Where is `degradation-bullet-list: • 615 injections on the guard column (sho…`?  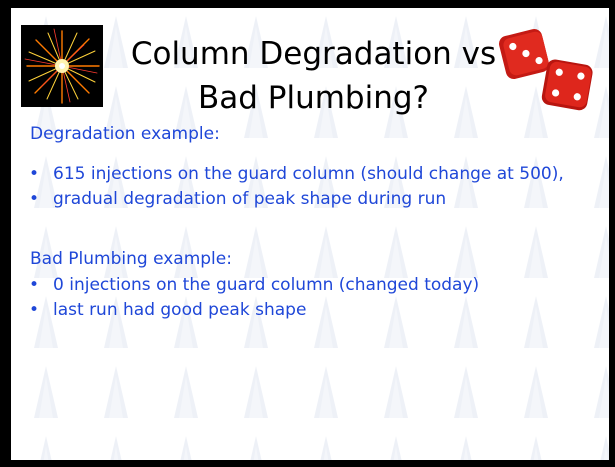 degradation-bullet-list: • 615 injections on the guard column (sho… is located at coordinates (287, 187).